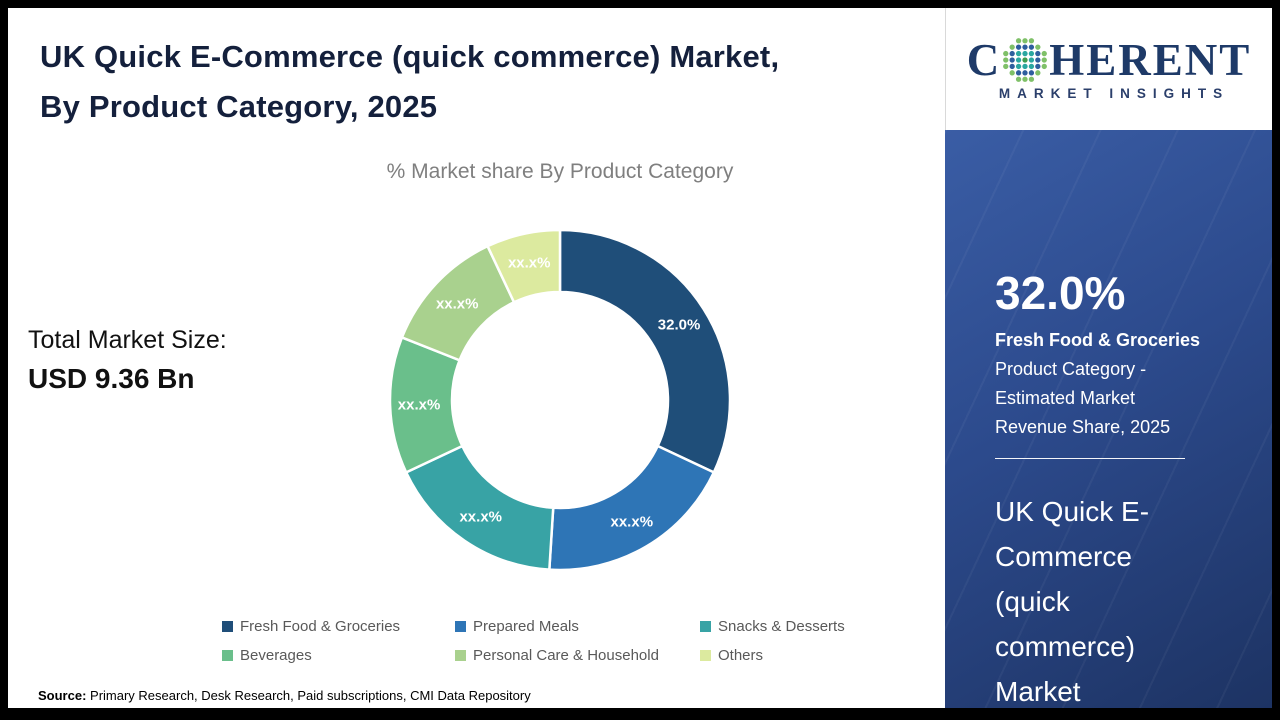  I want to click on legend-label: Prepared Meals, so click(526, 626).